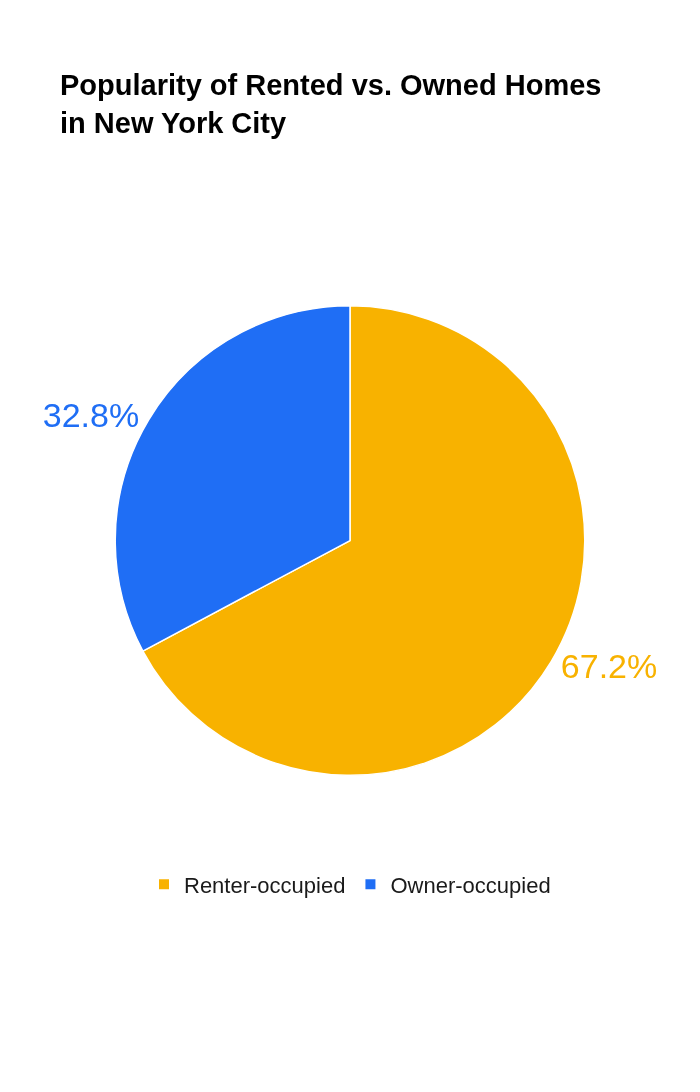 This screenshot has height=1092, width=700. What do you see at coordinates (609, 666) in the screenshot?
I see `data-label: 67.2%` at bounding box center [609, 666].